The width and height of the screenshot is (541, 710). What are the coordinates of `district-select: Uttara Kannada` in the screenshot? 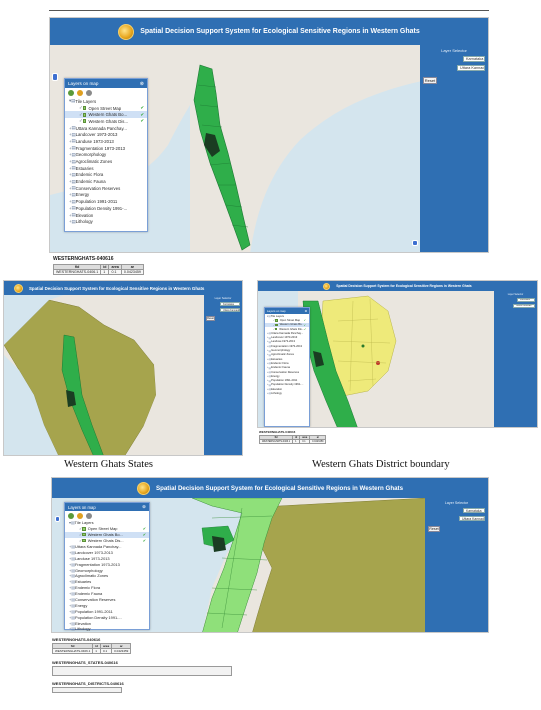 It's located at (230, 310).